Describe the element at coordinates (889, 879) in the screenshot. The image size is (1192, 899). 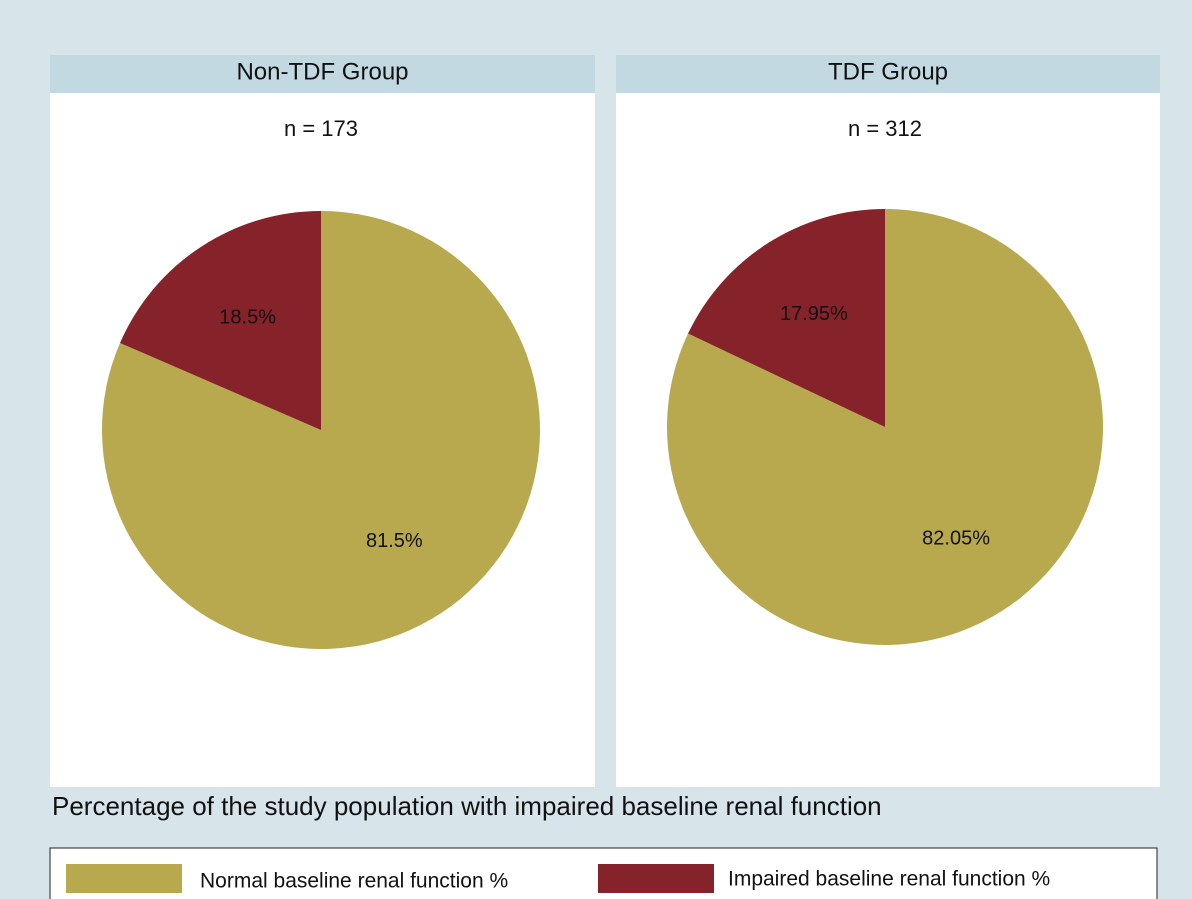
I see `legend-label: Impaired baseline renal function %` at that location.